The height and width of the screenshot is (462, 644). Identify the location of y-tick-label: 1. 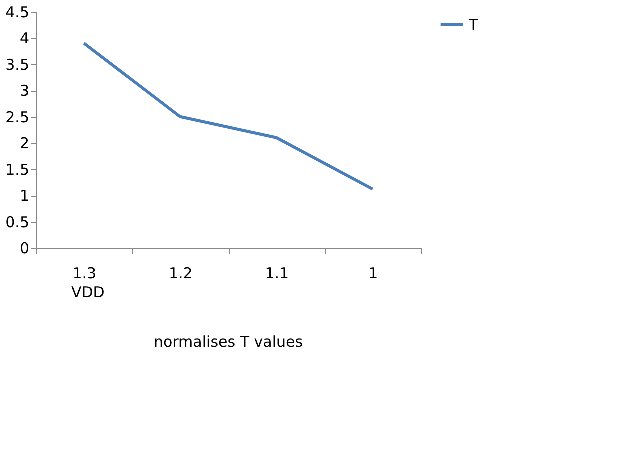
(25, 196).